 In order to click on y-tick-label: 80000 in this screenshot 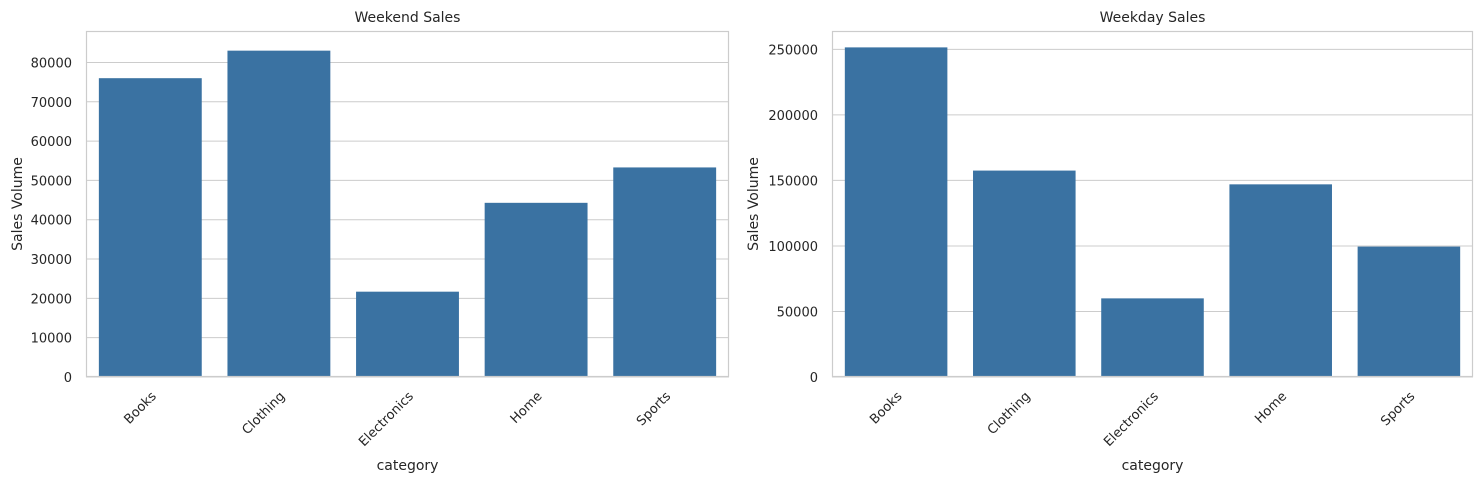, I will do `click(51, 63)`.